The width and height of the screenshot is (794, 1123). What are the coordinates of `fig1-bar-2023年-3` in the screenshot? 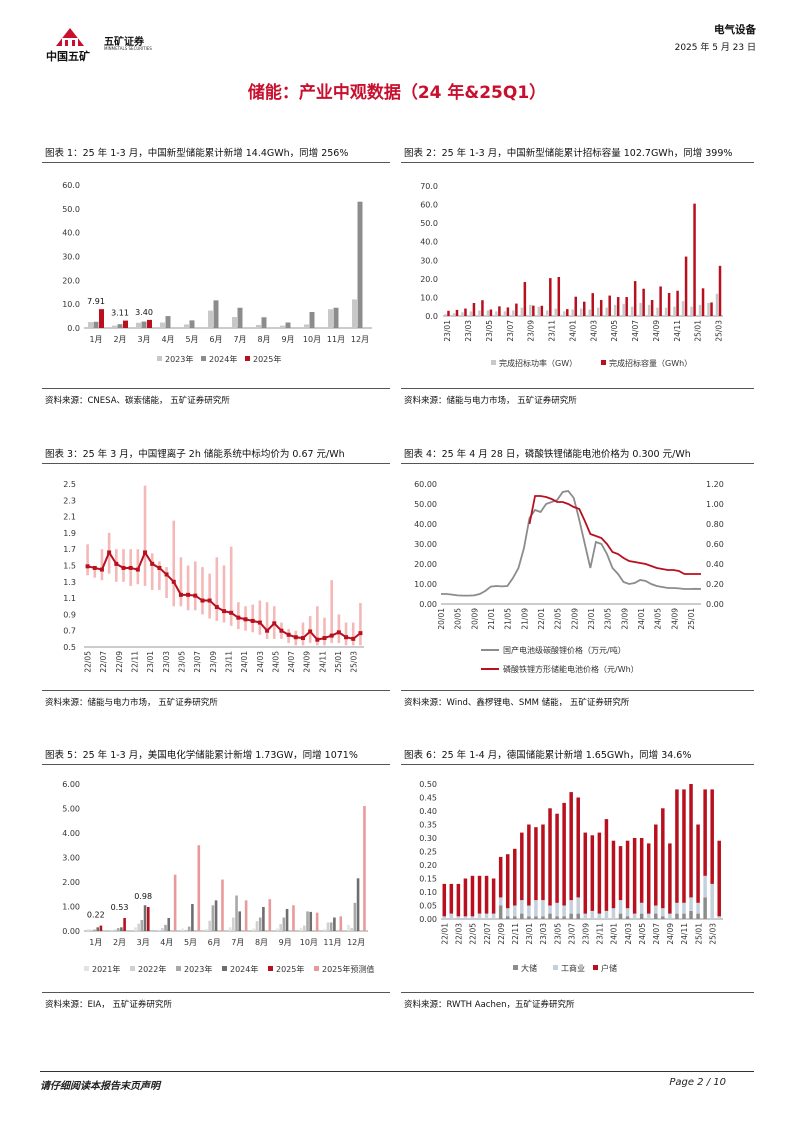 It's located at (162, 325).